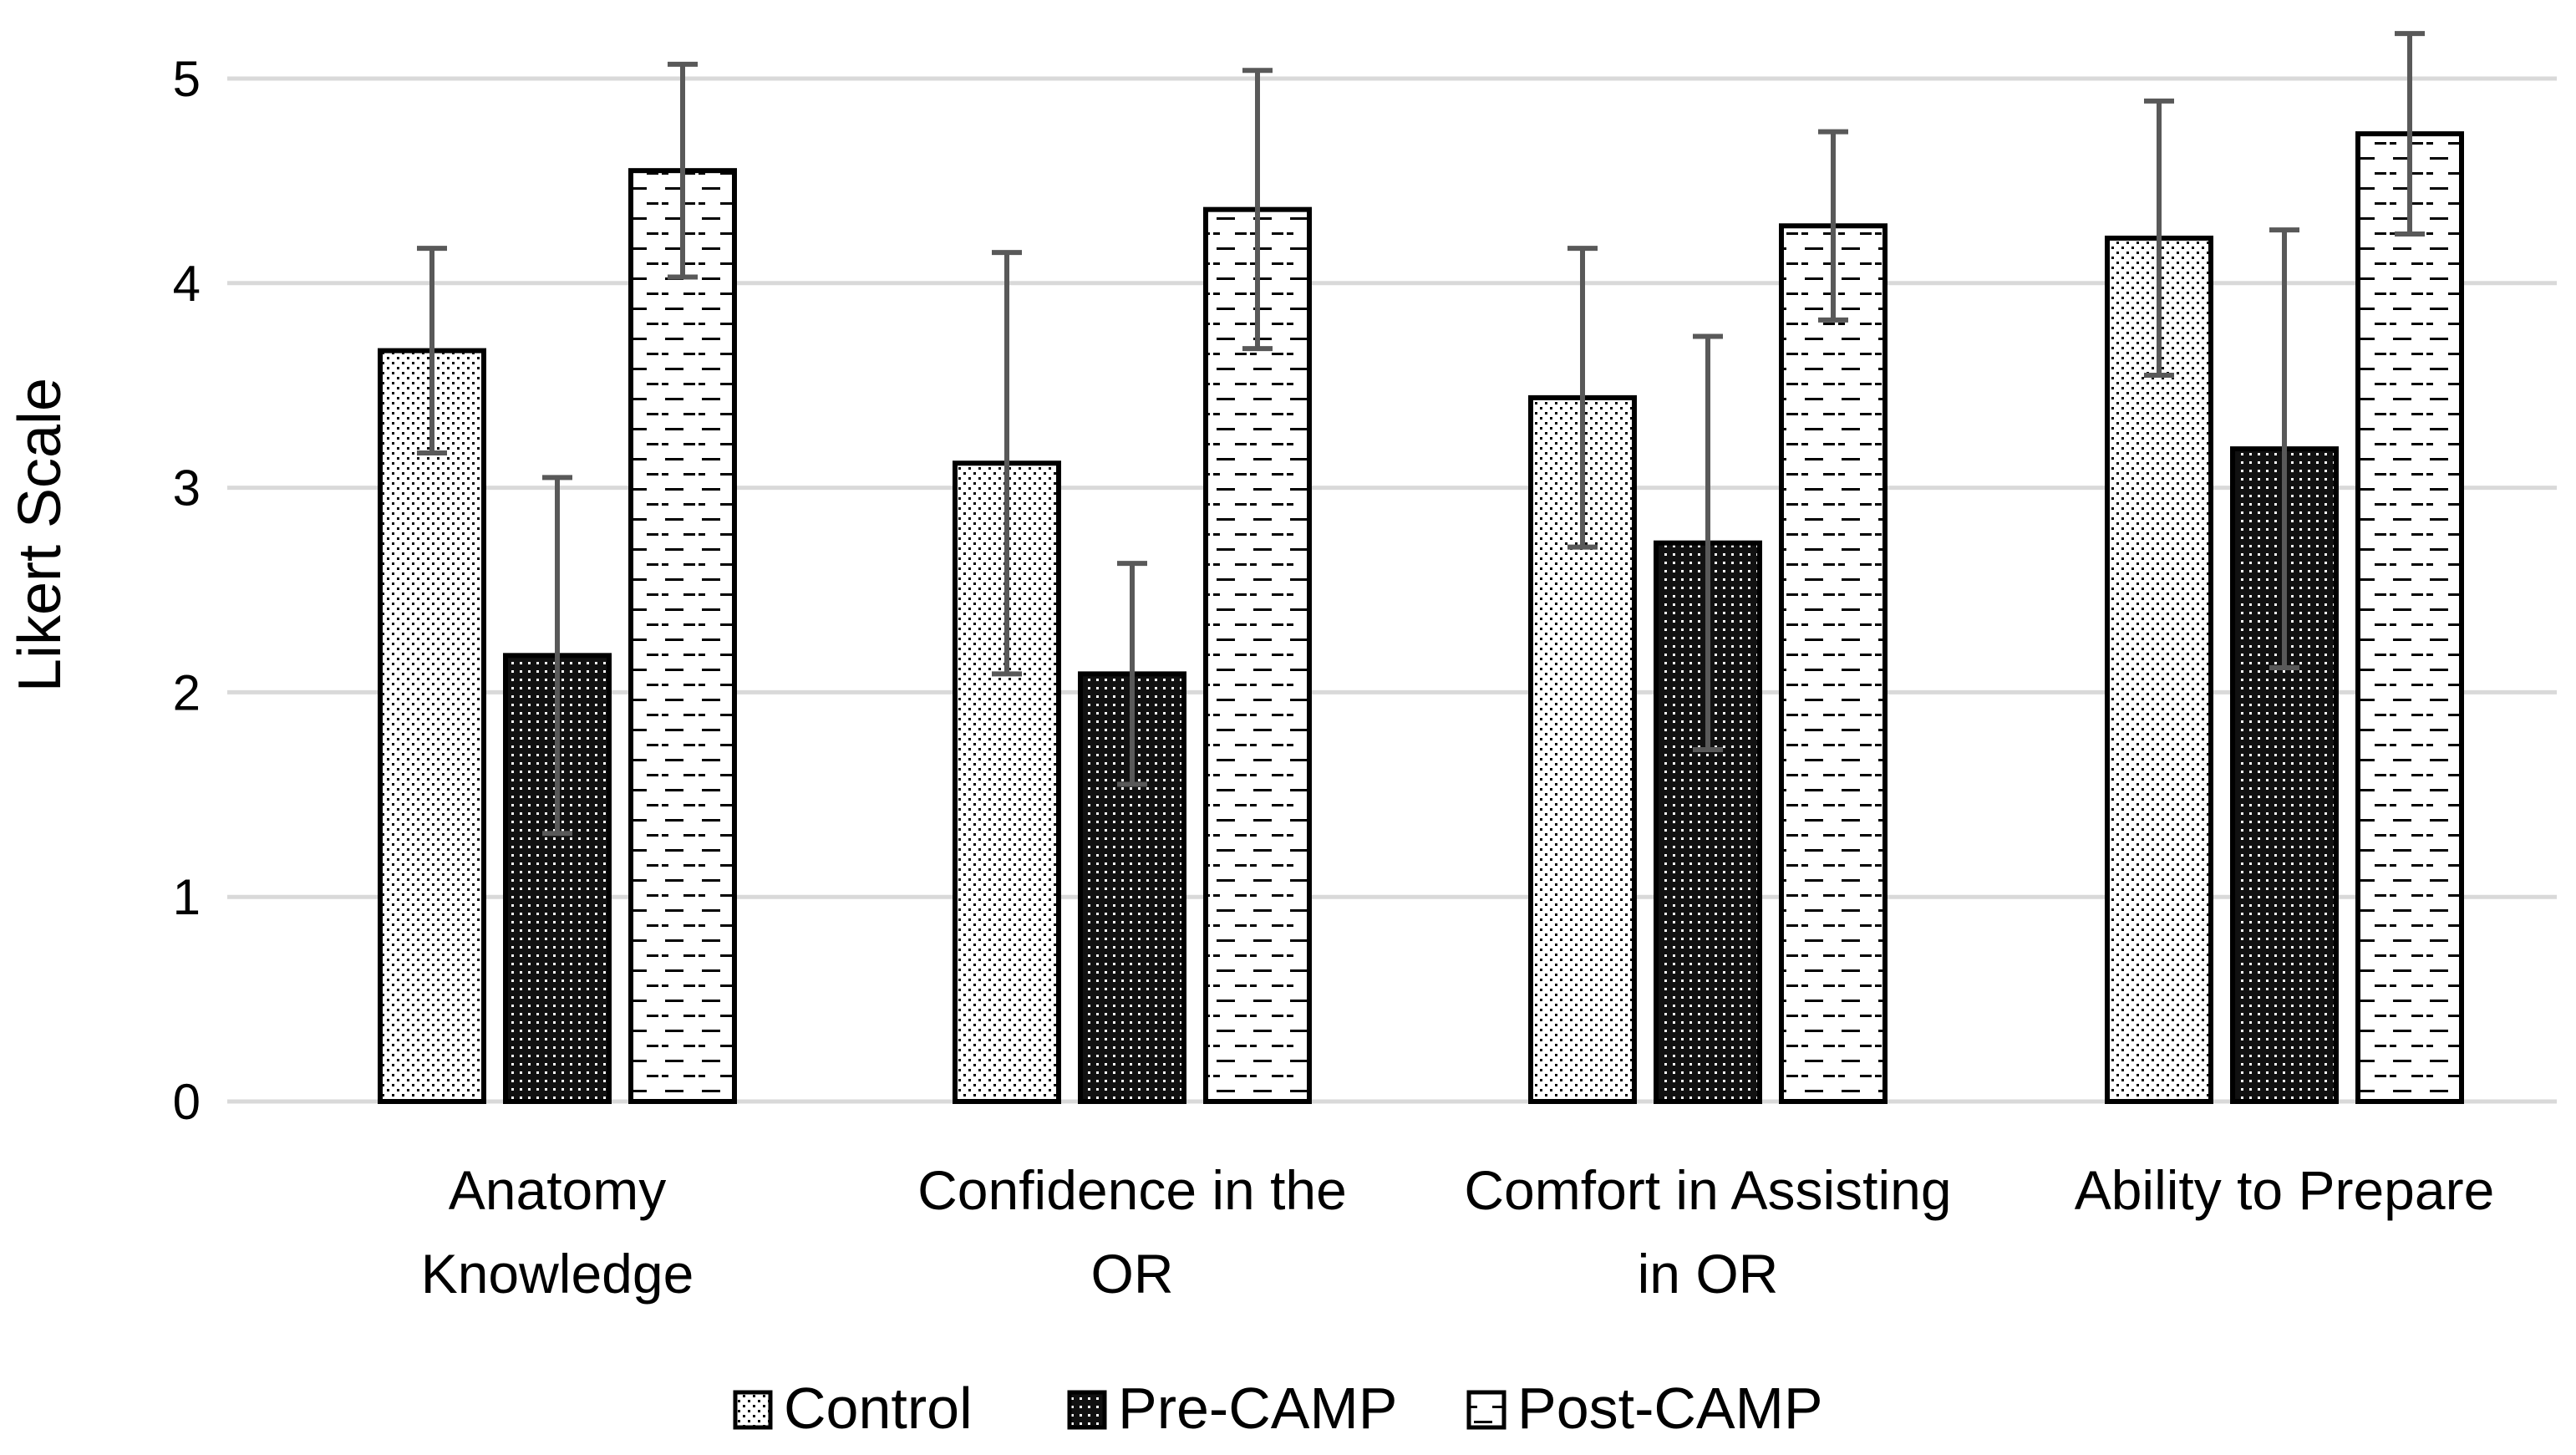 The height and width of the screenshot is (1455, 2576). Describe the element at coordinates (187, 591) in the screenshot. I see `y-axis-ticks: 0 1 2 3 4 5` at that location.